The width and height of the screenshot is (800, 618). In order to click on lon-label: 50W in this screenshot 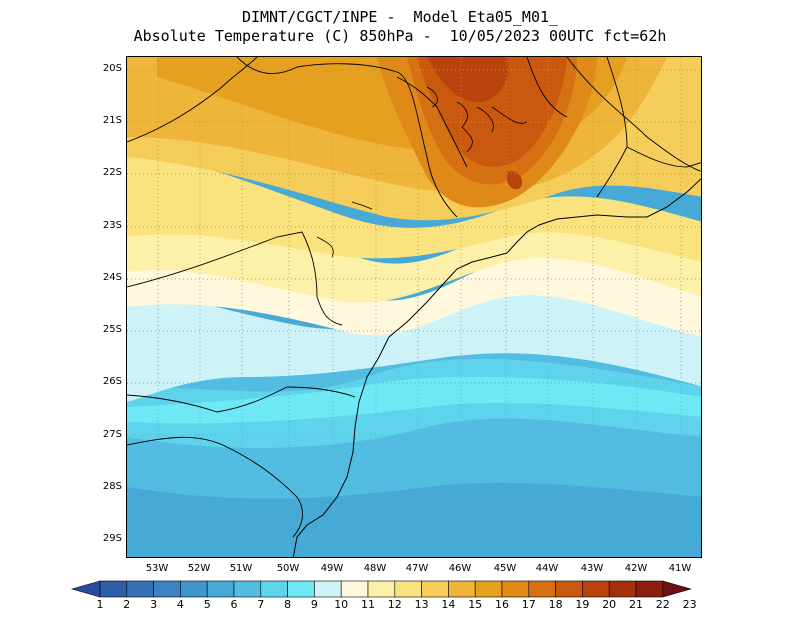, I will do `click(288, 568)`.